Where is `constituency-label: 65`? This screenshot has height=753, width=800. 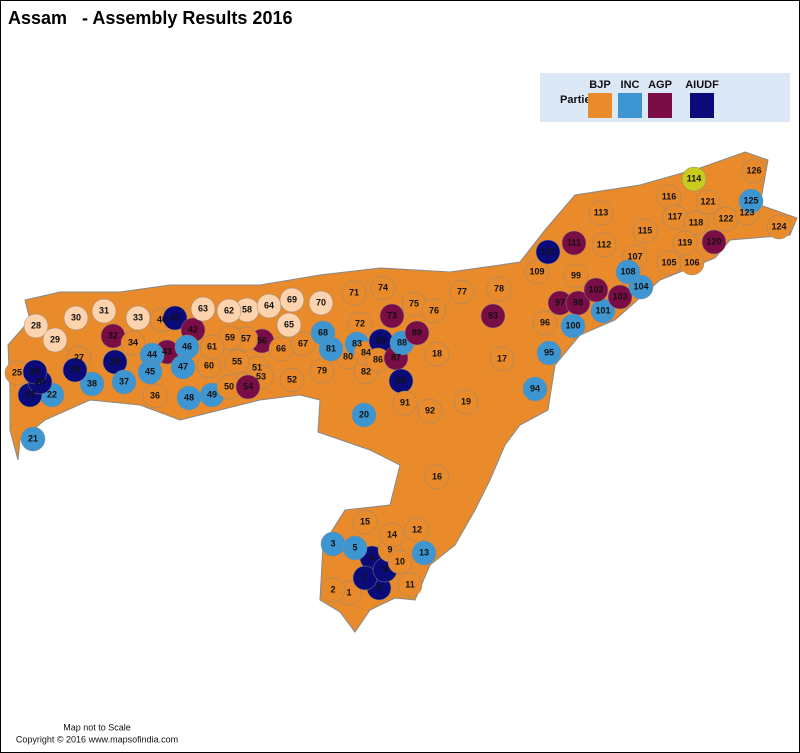
constituency-label: 65 is located at coordinates (289, 324).